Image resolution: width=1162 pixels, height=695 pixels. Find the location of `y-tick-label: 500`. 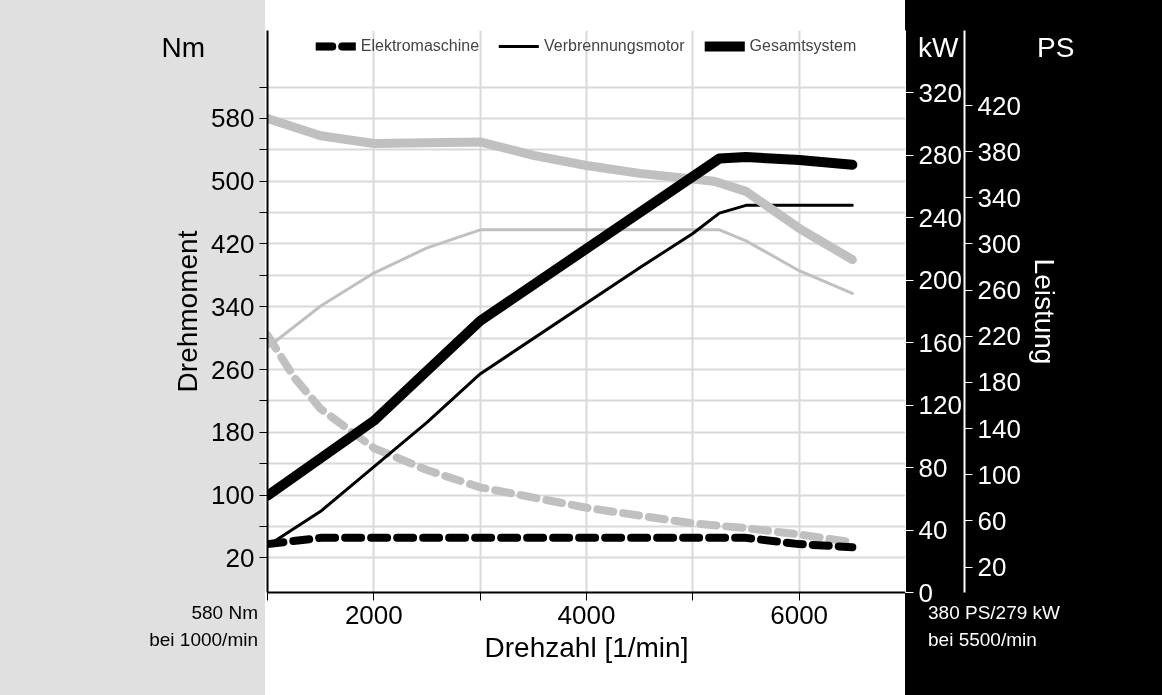

y-tick-label: 500 is located at coordinates (233, 181).